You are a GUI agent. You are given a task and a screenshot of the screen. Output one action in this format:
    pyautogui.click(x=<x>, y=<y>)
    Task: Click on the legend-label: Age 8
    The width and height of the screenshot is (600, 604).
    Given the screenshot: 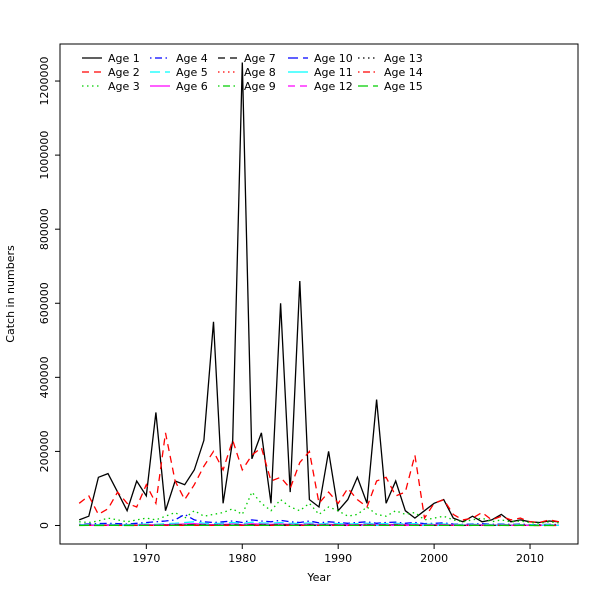 What is the action you would take?
    pyautogui.click(x=260, y=72)
    